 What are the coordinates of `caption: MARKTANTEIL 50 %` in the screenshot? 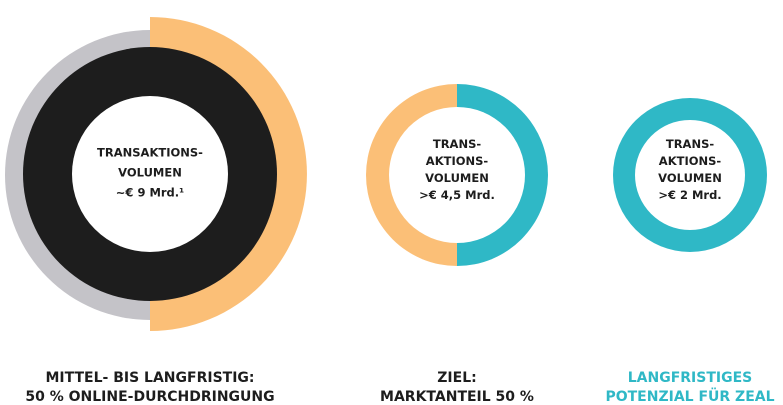 It's located at (457, 397).